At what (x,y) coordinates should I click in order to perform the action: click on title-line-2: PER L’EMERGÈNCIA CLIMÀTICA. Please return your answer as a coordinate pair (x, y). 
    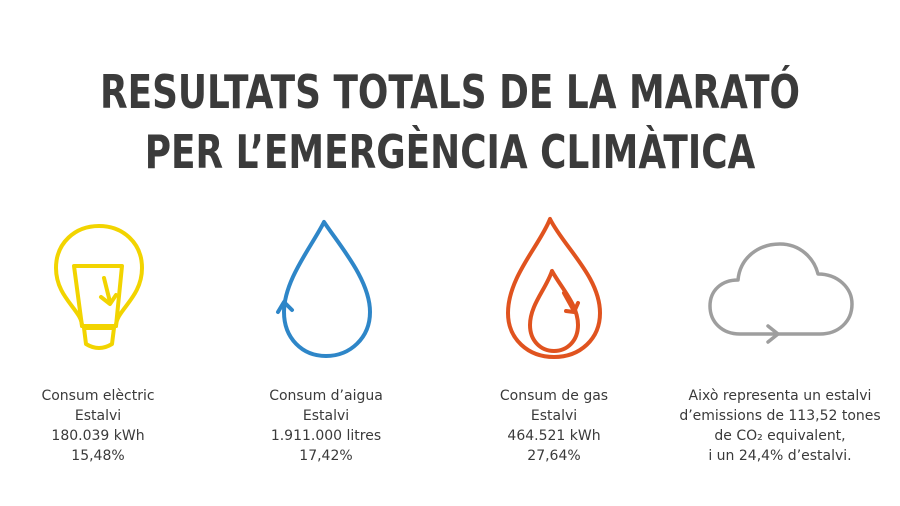
    Looking at the image, I should click on (450, 152).